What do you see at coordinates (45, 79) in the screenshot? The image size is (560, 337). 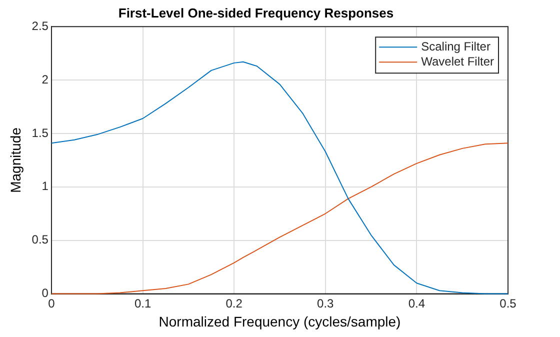 I see `y-tick-label: 2` at bounding box center [45, 79].